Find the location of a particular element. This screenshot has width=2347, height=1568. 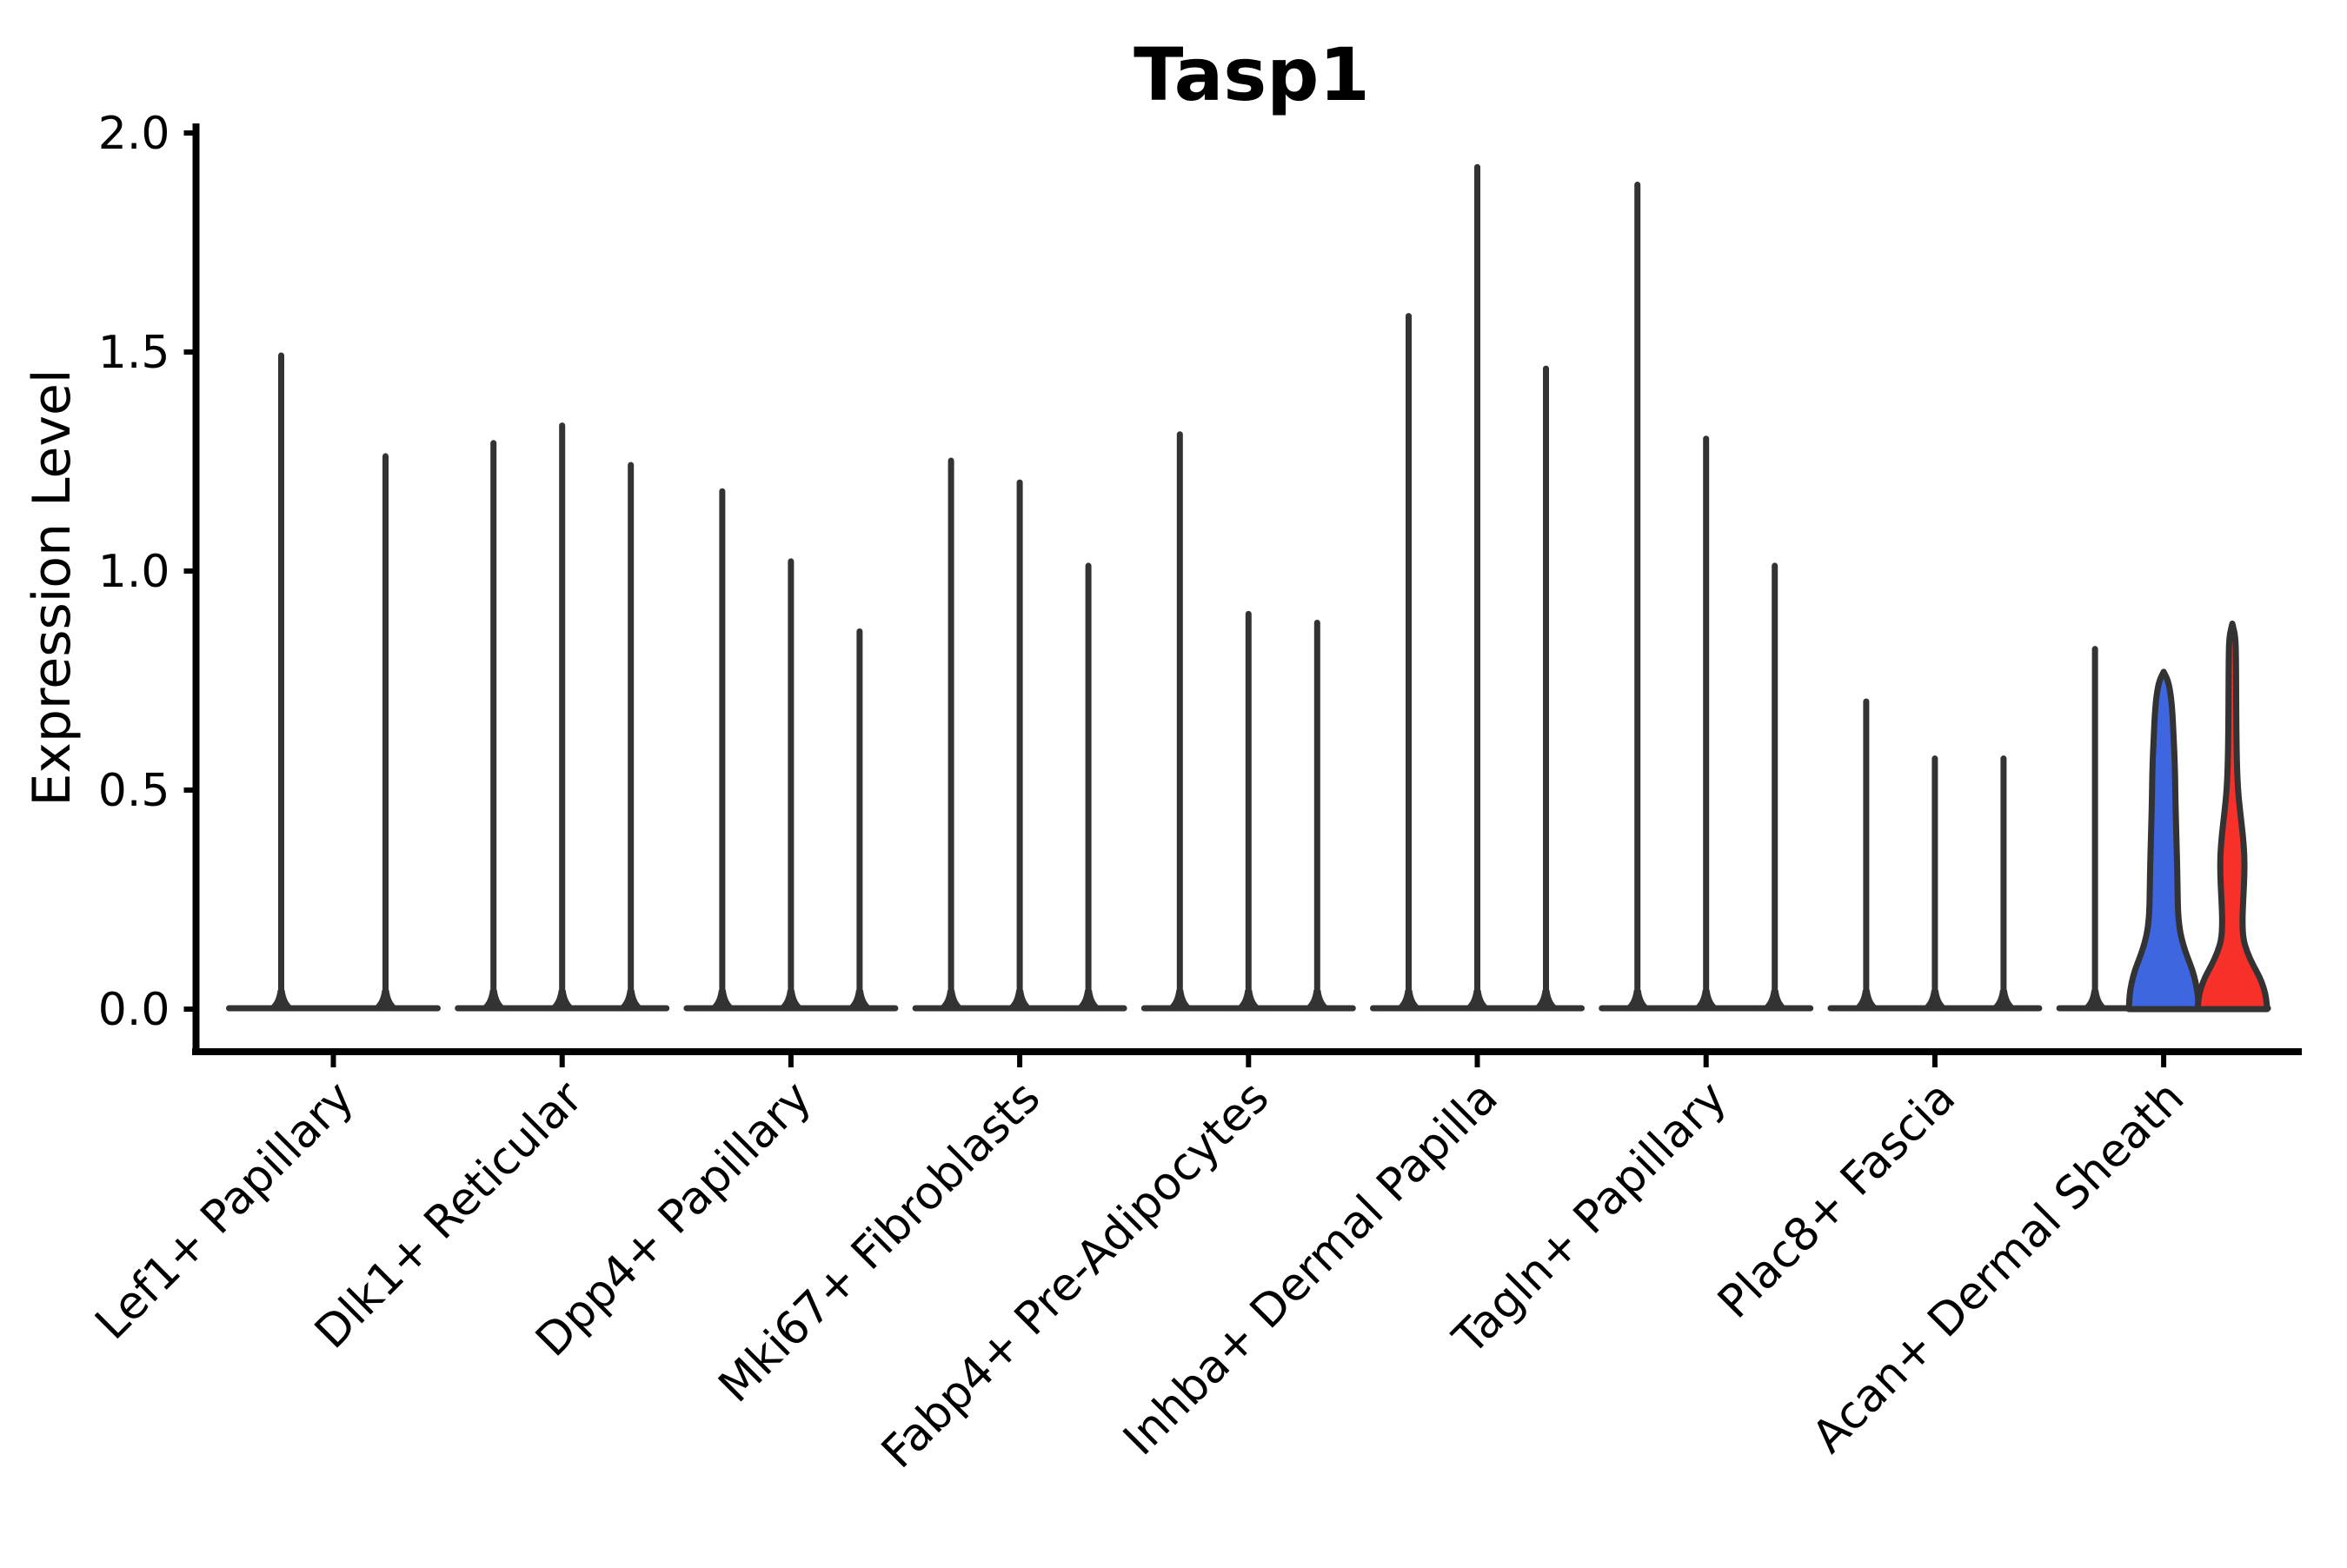

y-tick-label: 1.0 is located at coordinates (134, 572).